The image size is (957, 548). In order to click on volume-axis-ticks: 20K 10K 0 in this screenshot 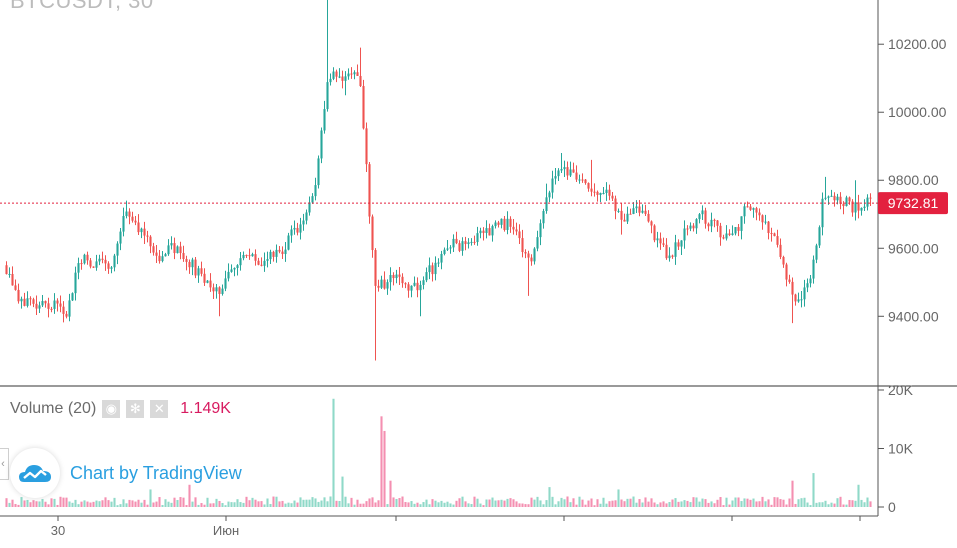, I will do `click(896, 448)`.